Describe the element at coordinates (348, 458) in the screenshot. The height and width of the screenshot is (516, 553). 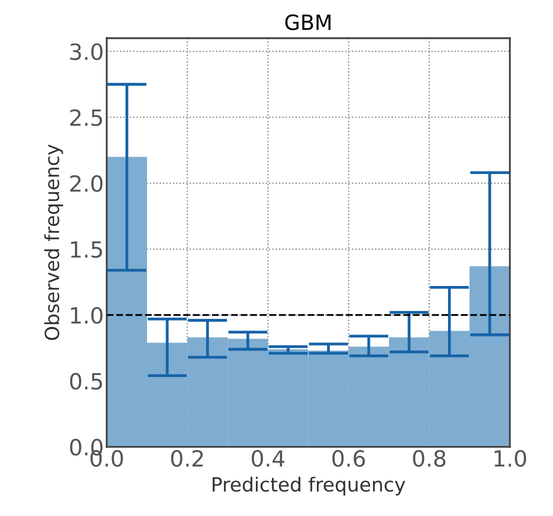
I see `x-tick-label: 0.6` at that location.